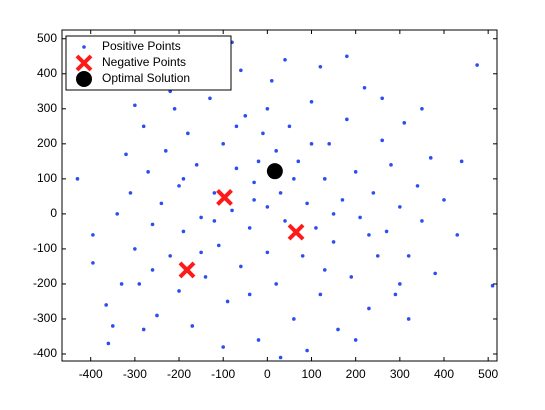 The width and height of the screenshot is (545, 410). What do you see at coordinates (47, 38) in the screenshot?
I see `y-tick-label: 500` at bounding box center [47, 38].